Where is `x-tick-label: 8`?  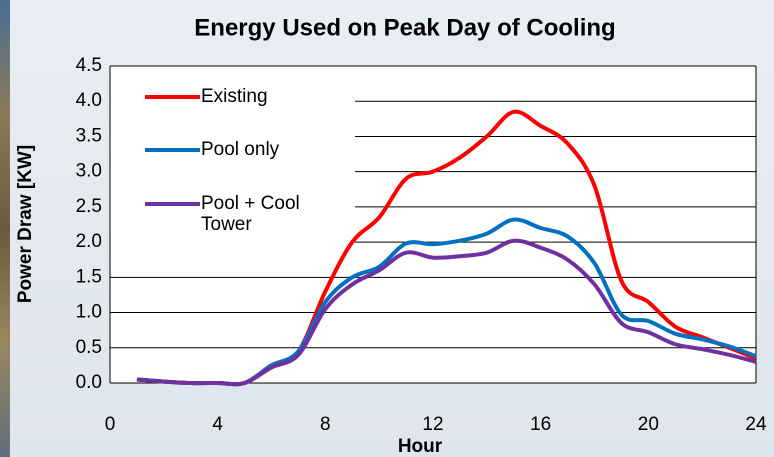 x-tick-label: 8 is located at coordinates (325, 424).